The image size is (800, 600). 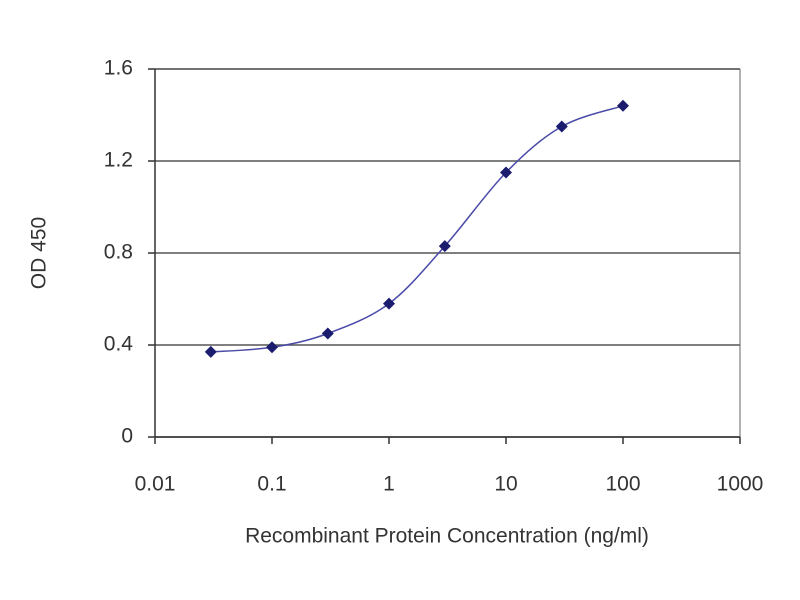 I want to click on y-tick-label: 0, so click(x=127, y=436).